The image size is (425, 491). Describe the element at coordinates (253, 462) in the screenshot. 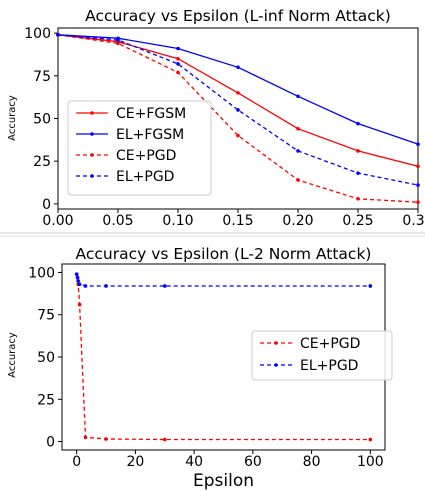

I see `x-tick-label: 60` at that location.